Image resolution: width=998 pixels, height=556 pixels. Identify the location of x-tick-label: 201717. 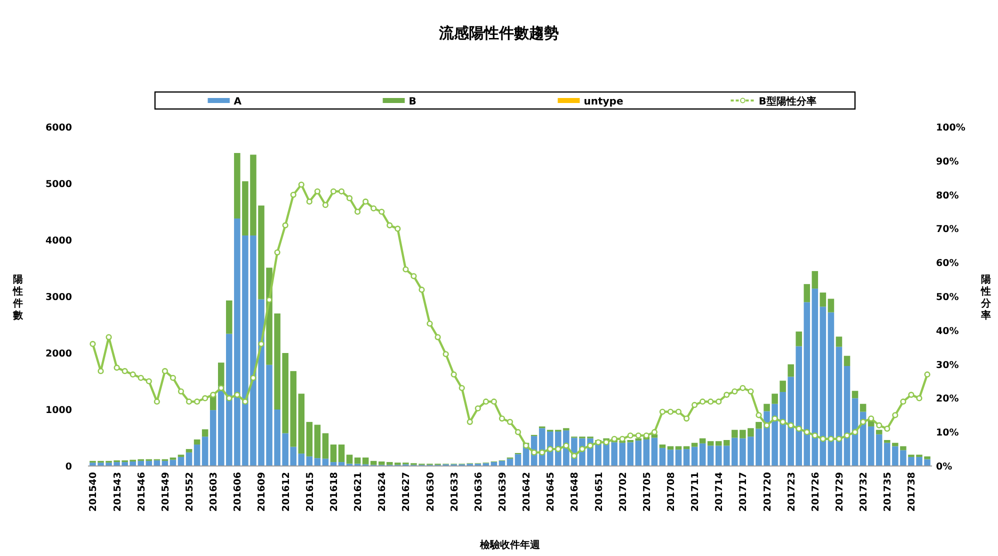
(744, 492).